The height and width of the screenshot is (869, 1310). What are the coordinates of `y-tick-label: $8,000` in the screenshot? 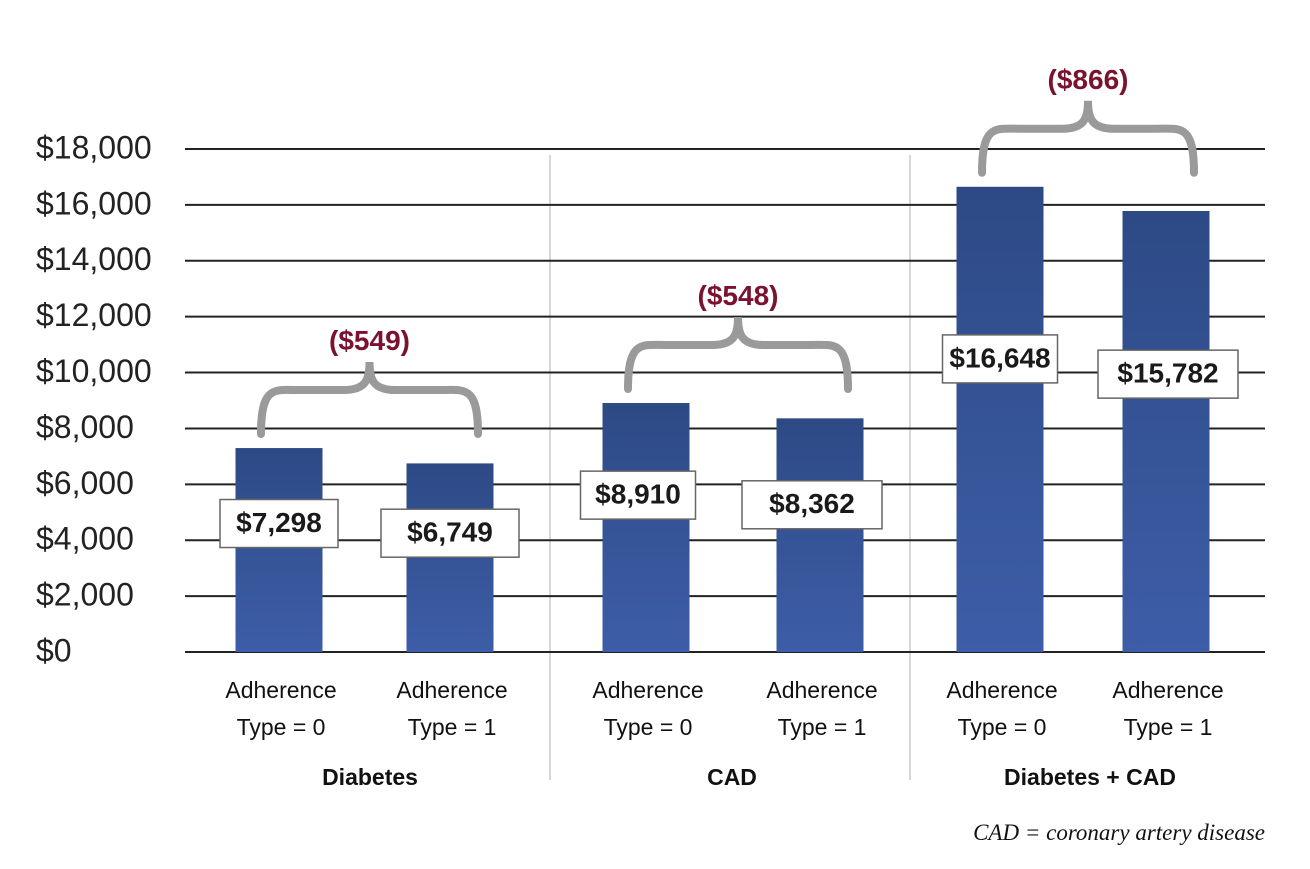 It's located at (85, 427).